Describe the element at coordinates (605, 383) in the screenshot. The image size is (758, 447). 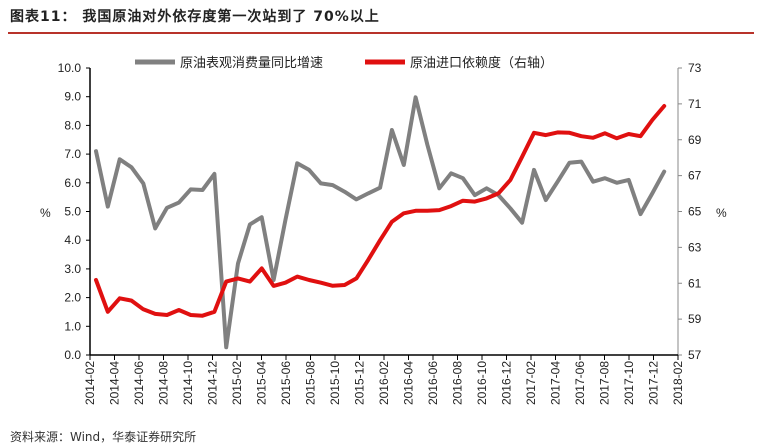
I see `x-tick-label: 2017-08` at that location.